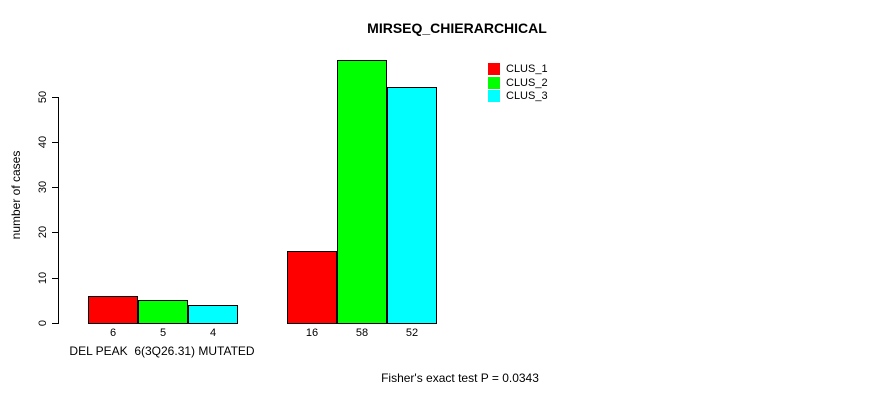  What do you see at coordinates (58, 210) in the screenshot?
I see `y-axis-line` at bounding box center [58, 210].